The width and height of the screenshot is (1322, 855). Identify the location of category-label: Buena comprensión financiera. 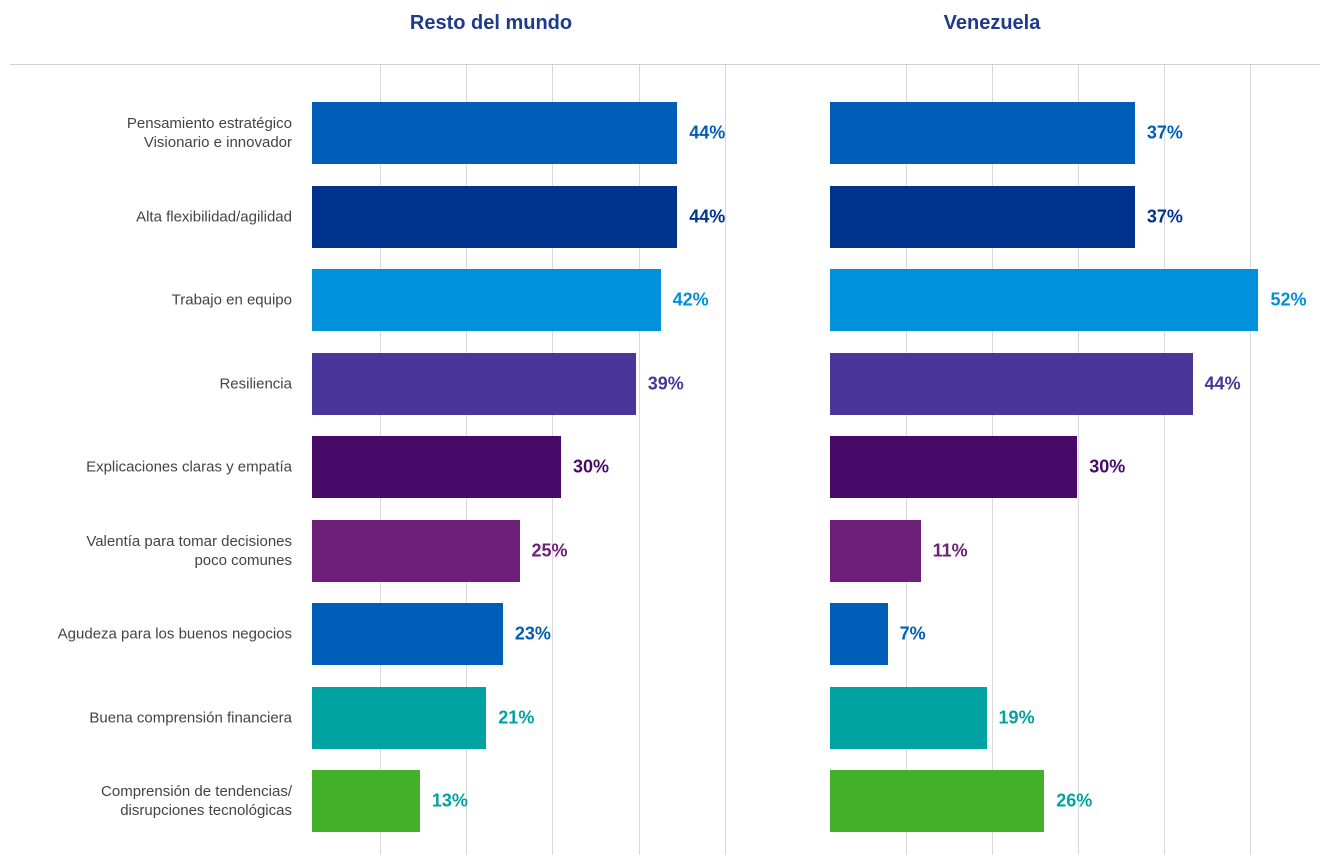
(190, 717).